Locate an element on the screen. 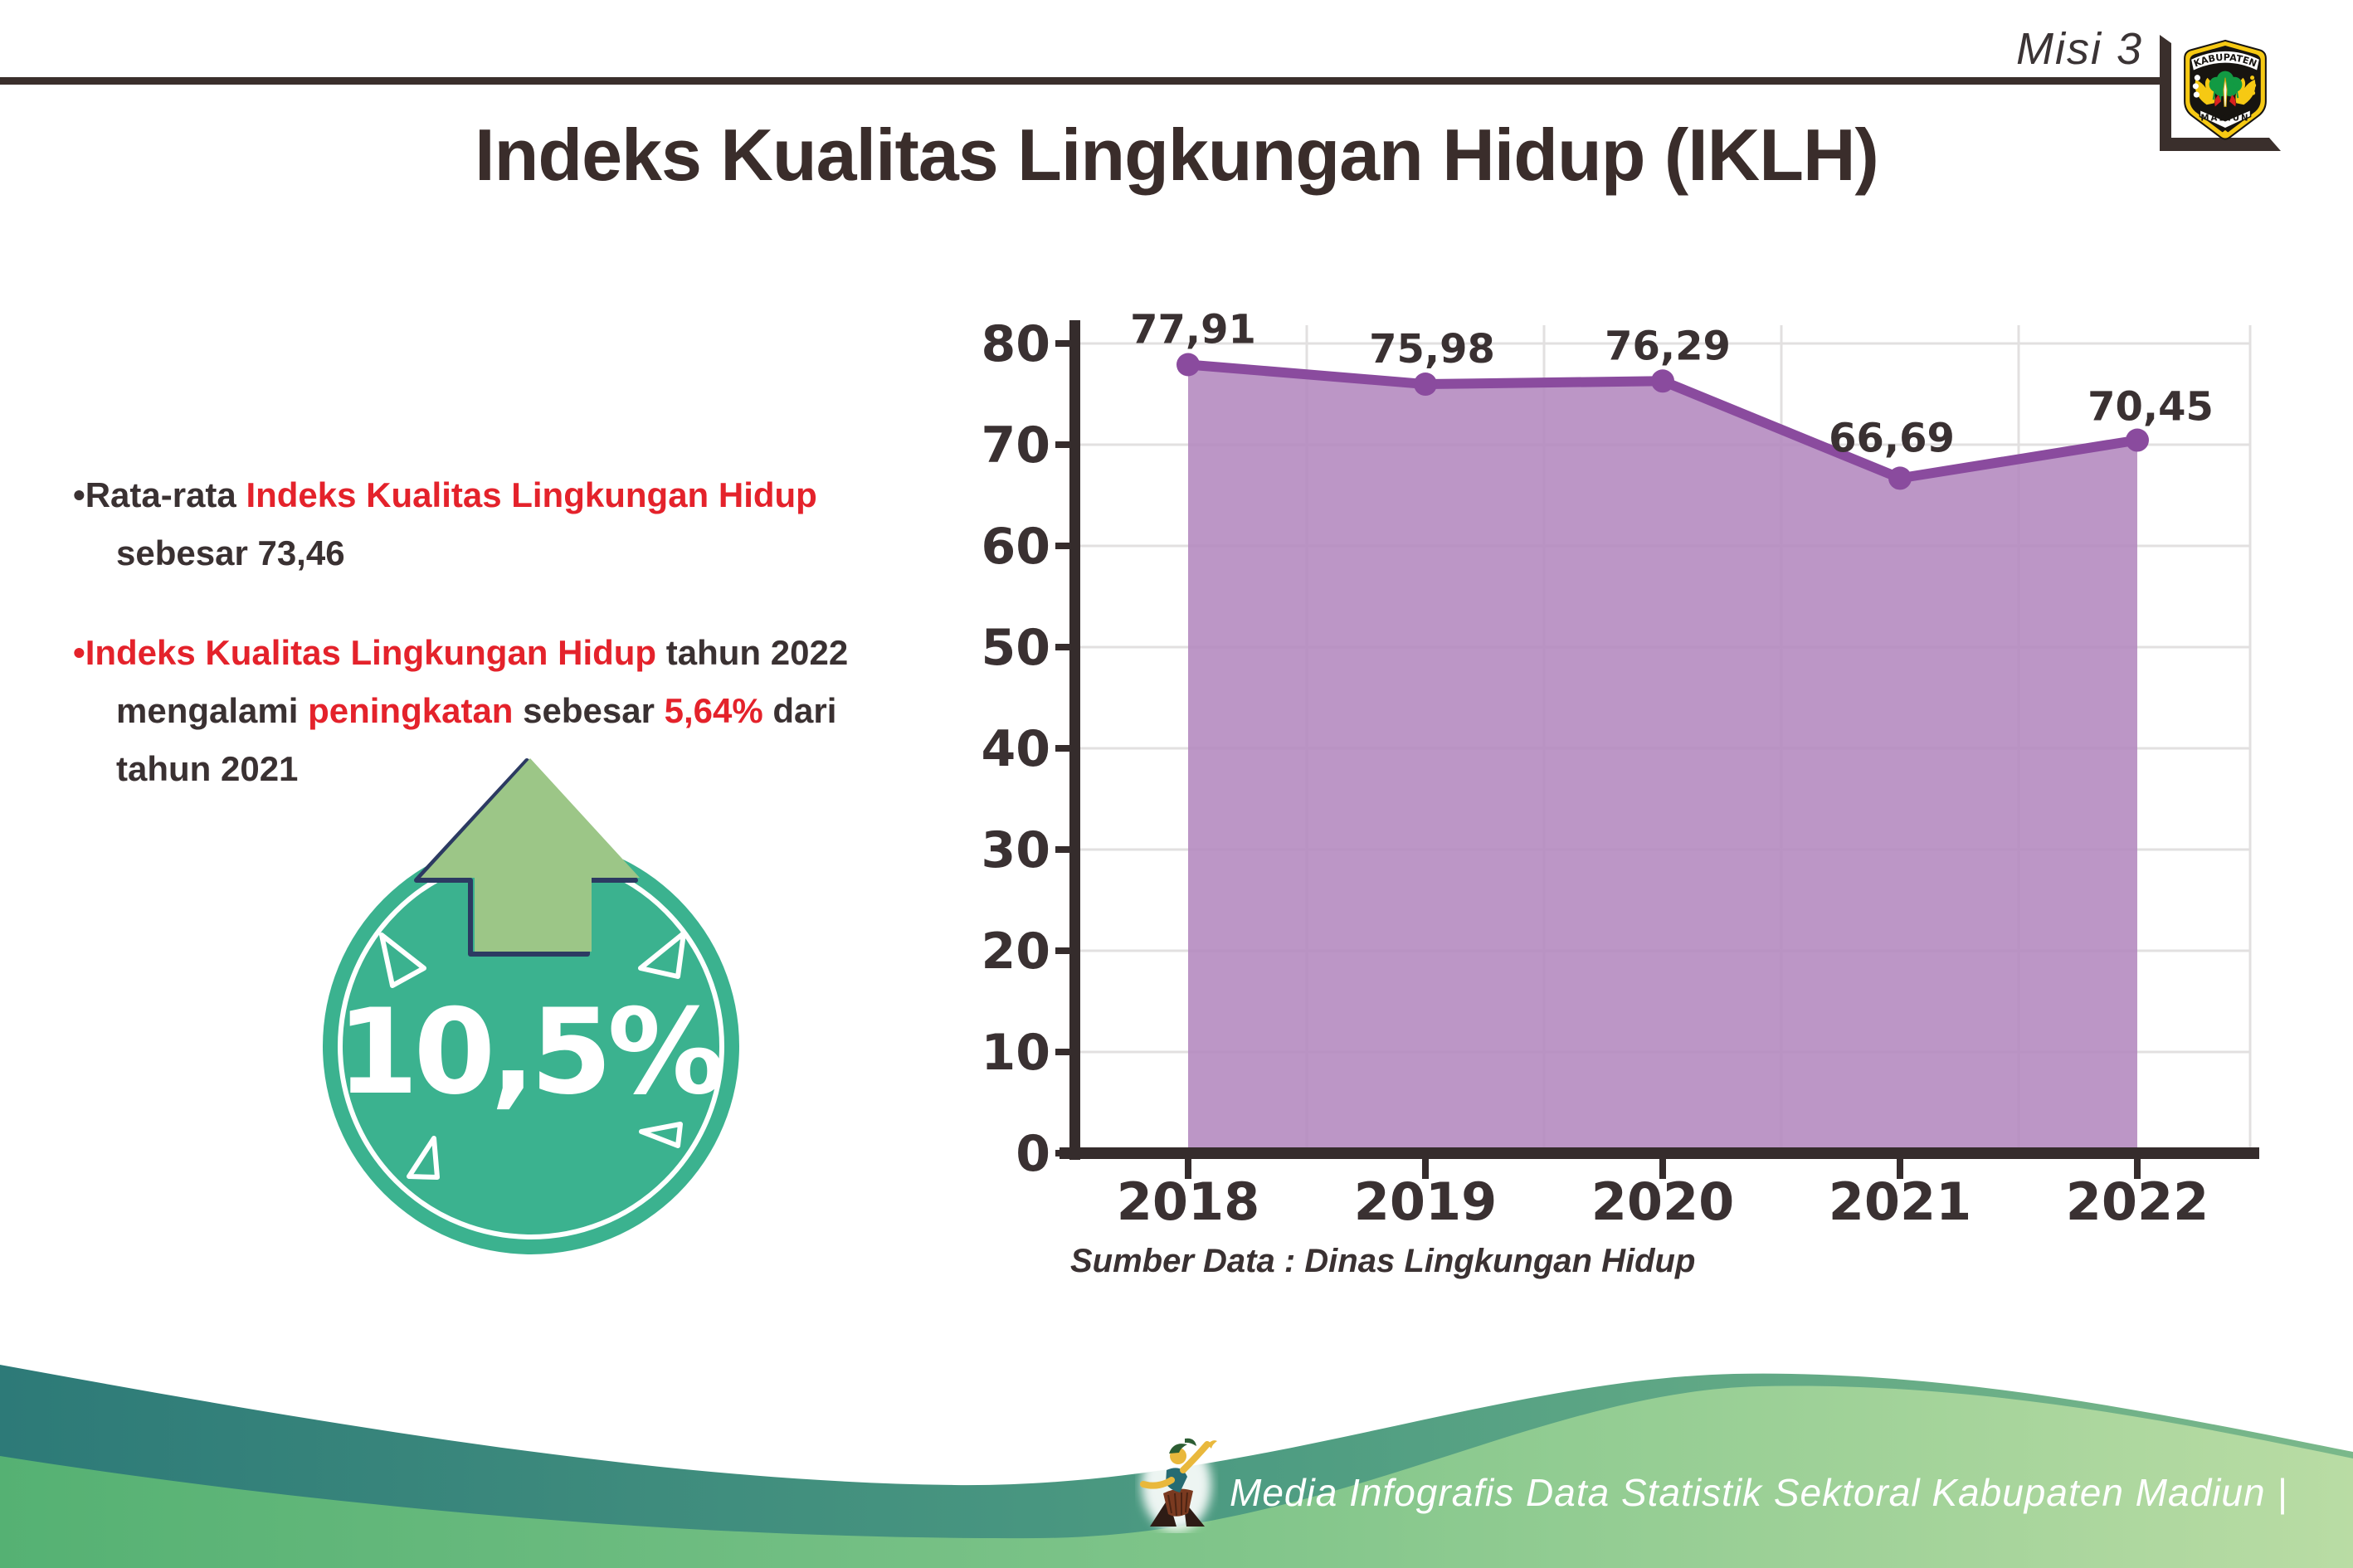 This screenshot has height=1568, width=2353. x-axis-label: 2019 is located at coordinates (1426, 1201).